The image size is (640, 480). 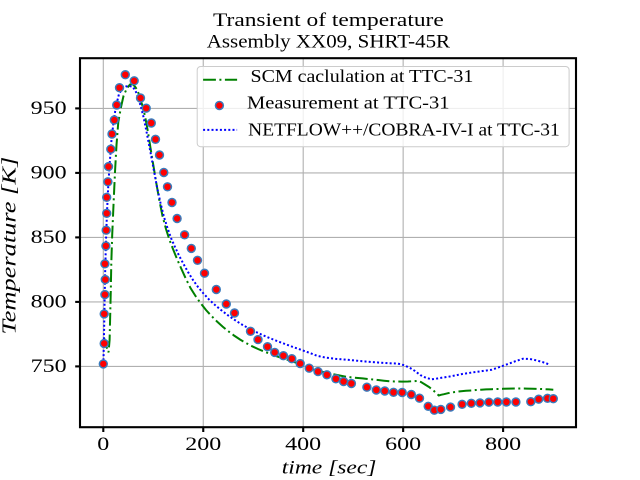 What do you see at coordinates (203, 444) in the screenshot?
I see `svg-text: 200` at bounding box center [203, 444].